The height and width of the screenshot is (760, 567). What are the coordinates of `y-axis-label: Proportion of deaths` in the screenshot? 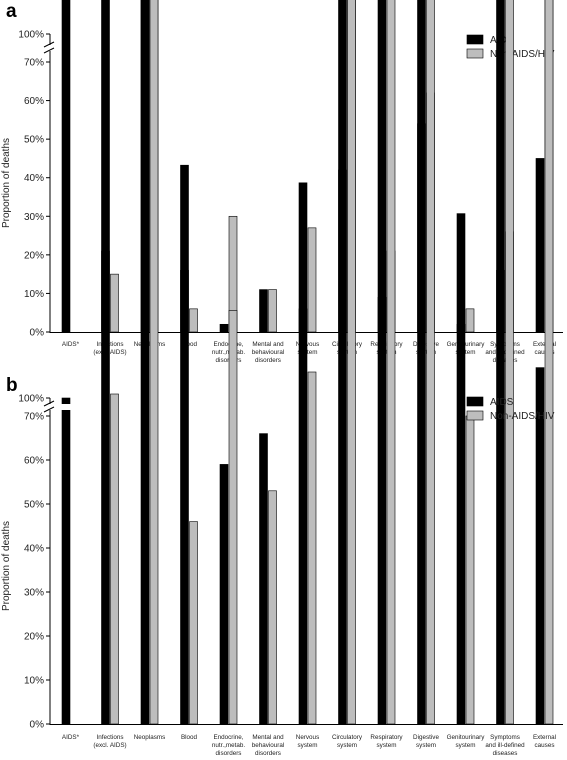 It's located at (6, 183).